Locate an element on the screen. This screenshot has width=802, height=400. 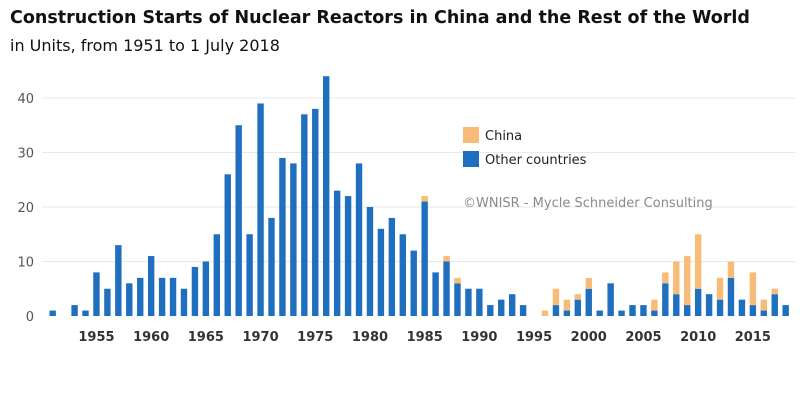
bar-other-1986 is located at coordinates (435, 294).